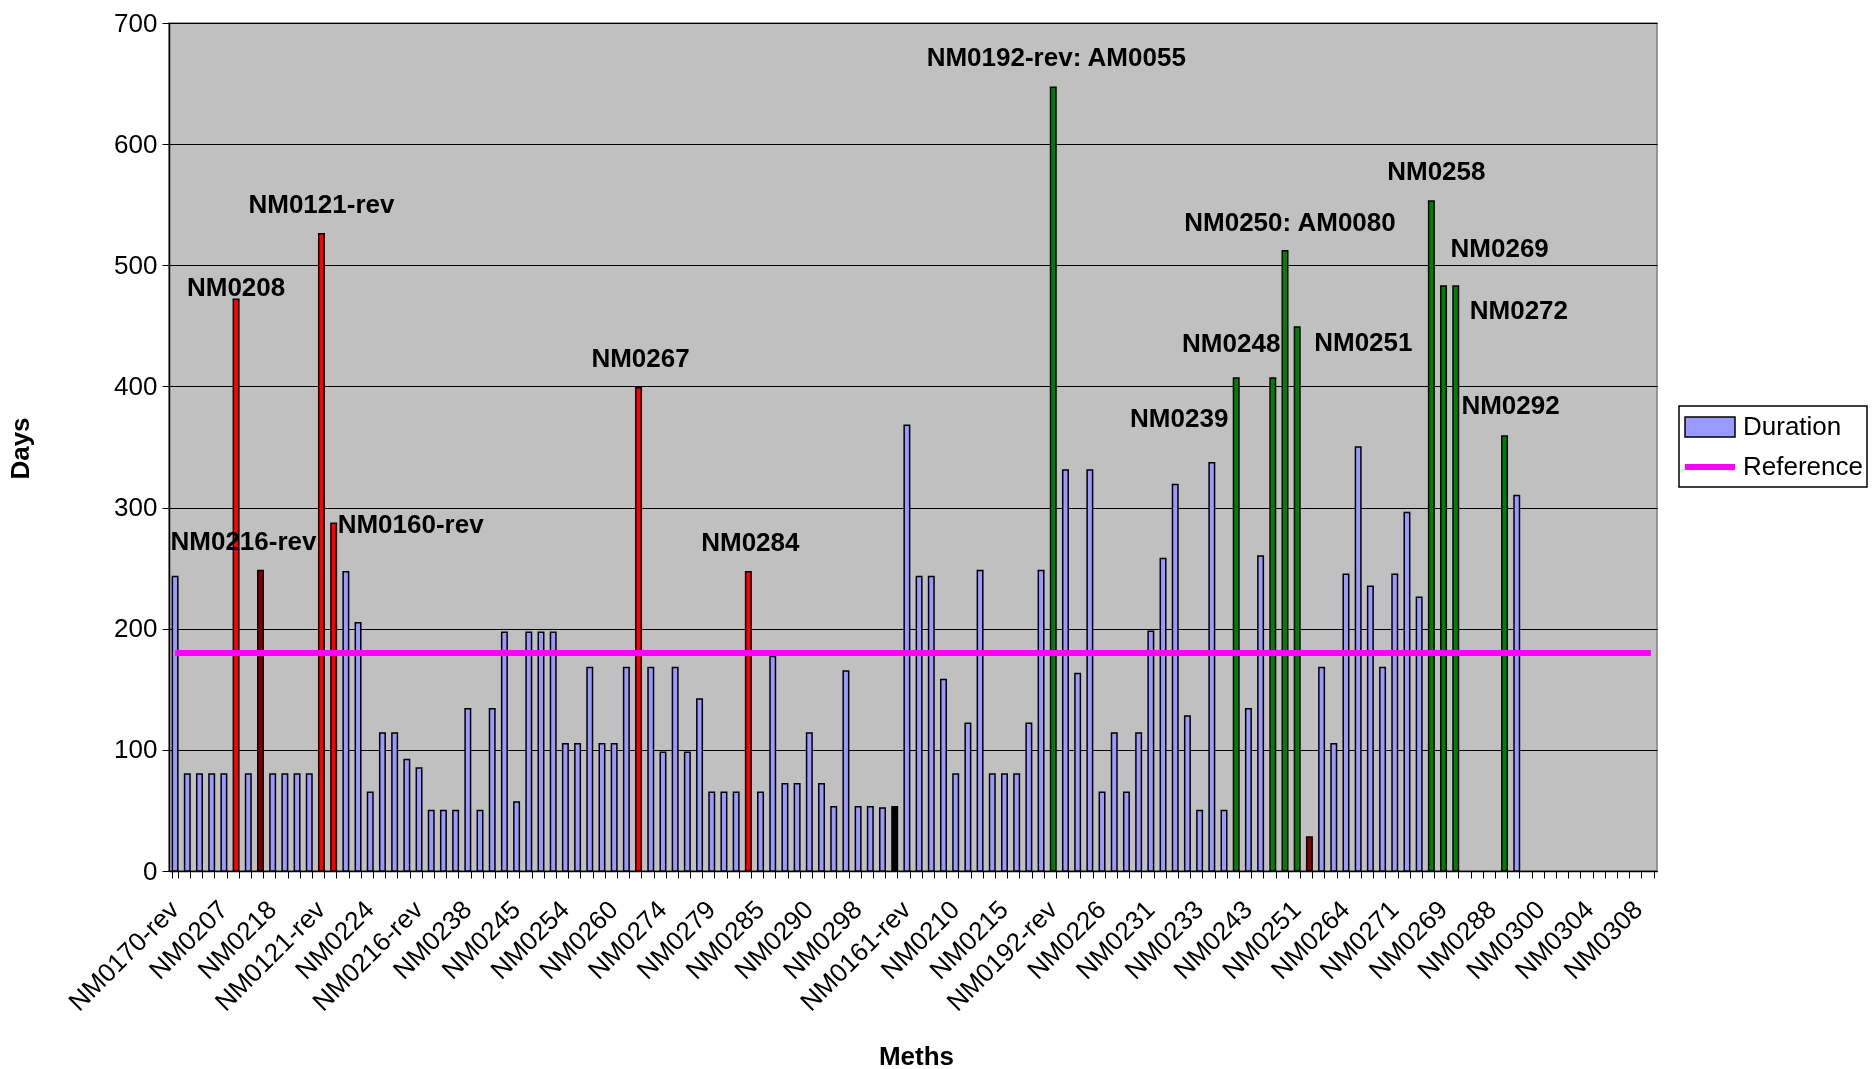 The height and width of the screenshot is (1069, 1872). What do you see at coordinates (150, 870) in the screenshot?
I see `y-tick-label: 0` at bounding box center [150, 870].